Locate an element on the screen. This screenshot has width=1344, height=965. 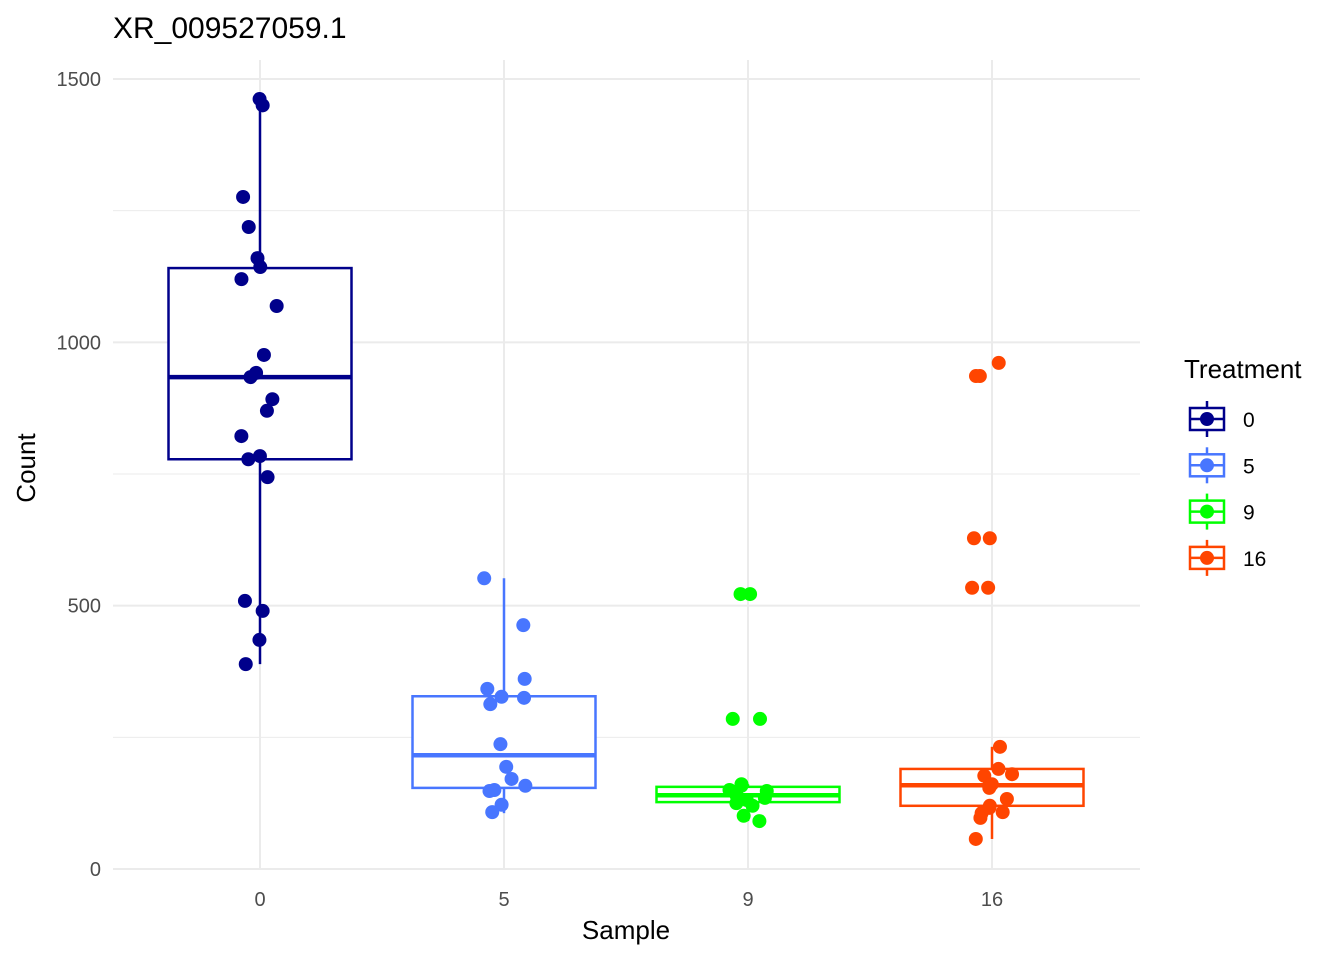
y-tick-label: 500 is located at coordinates (84, 607).